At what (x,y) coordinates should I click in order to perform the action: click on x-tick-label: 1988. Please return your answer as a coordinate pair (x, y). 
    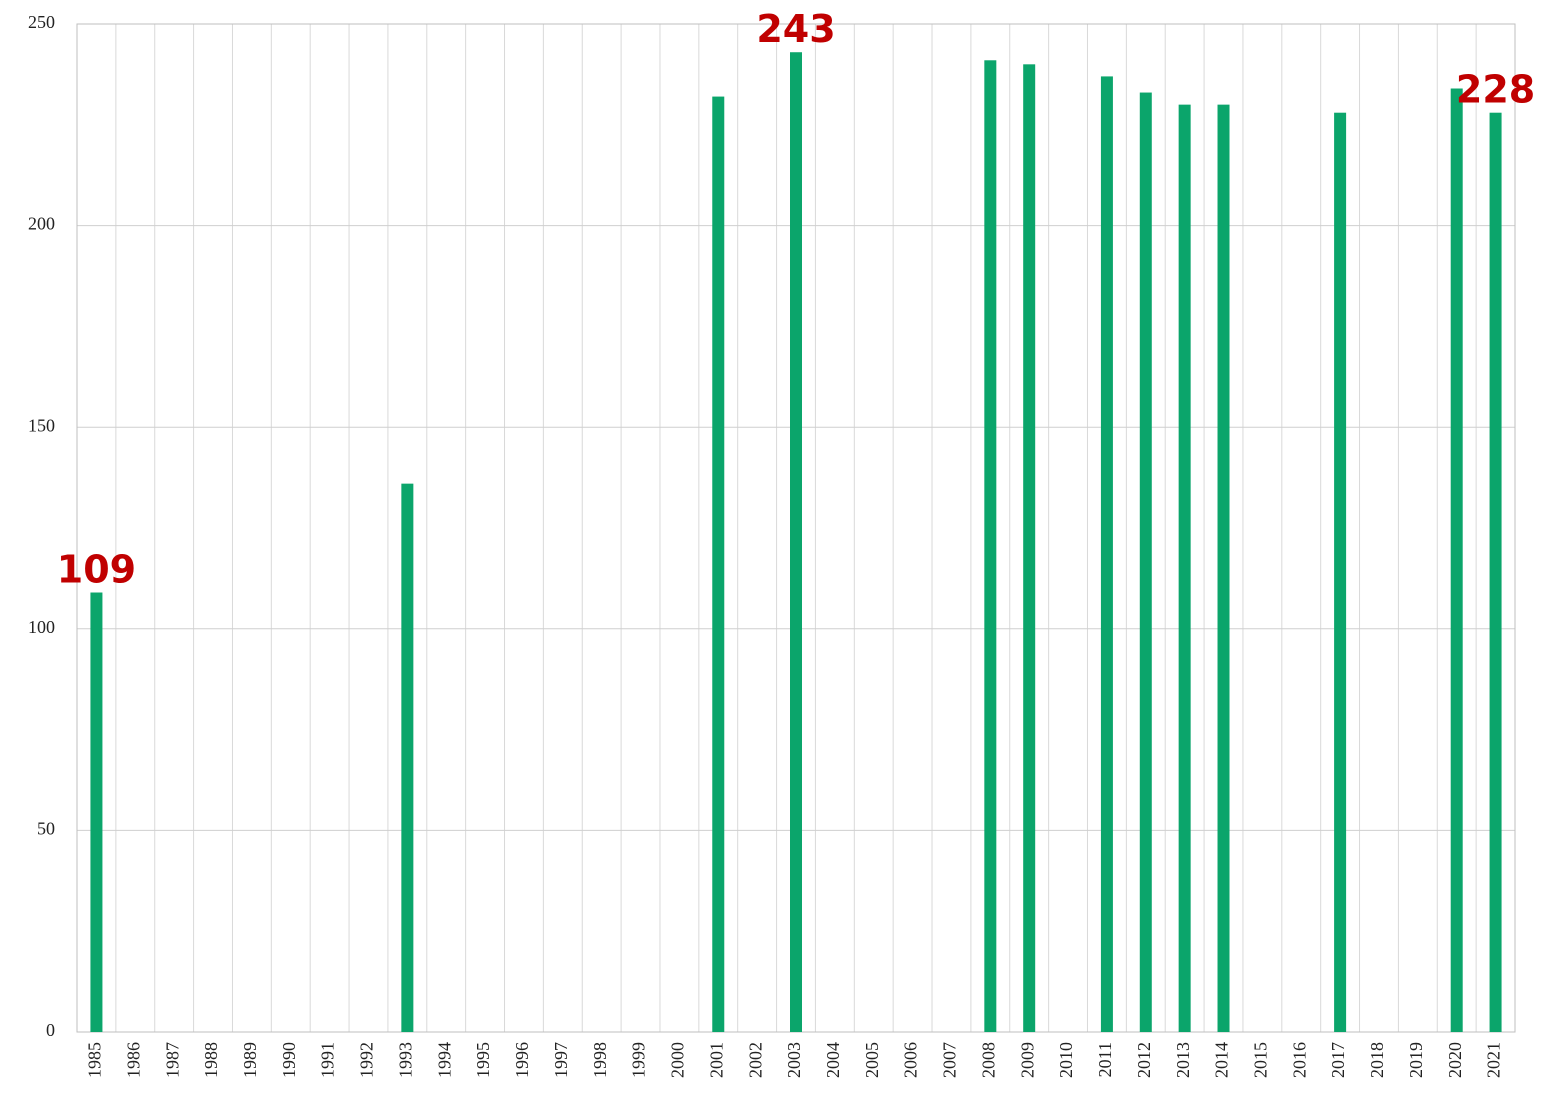
    Looking at the image, I should click on (211, 1060).